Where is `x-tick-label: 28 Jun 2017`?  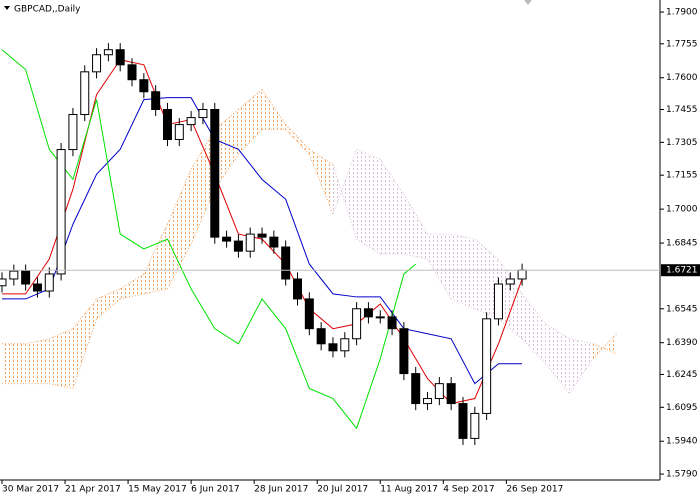
x-tick-label: 28 Jun 2017 is located at coordinates (281, 490).